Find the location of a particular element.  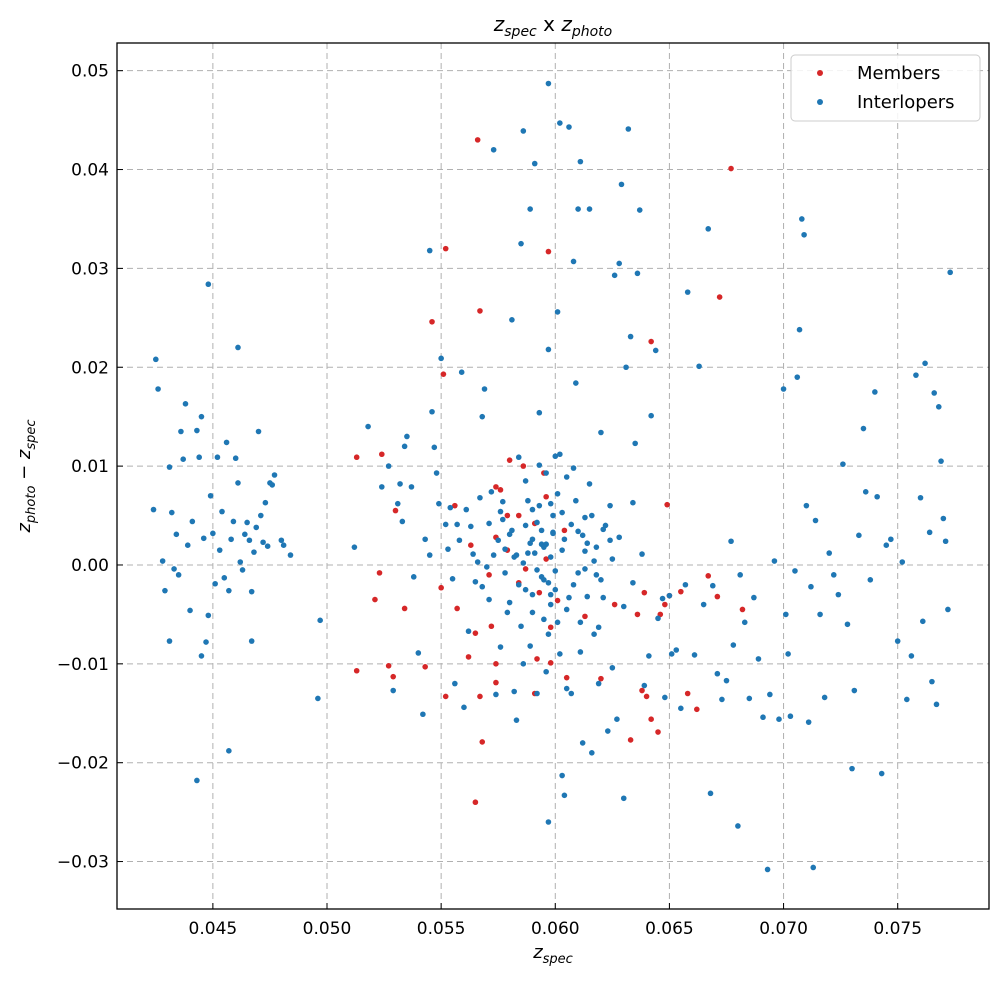

legend-box is located at coordinates (885, 88).